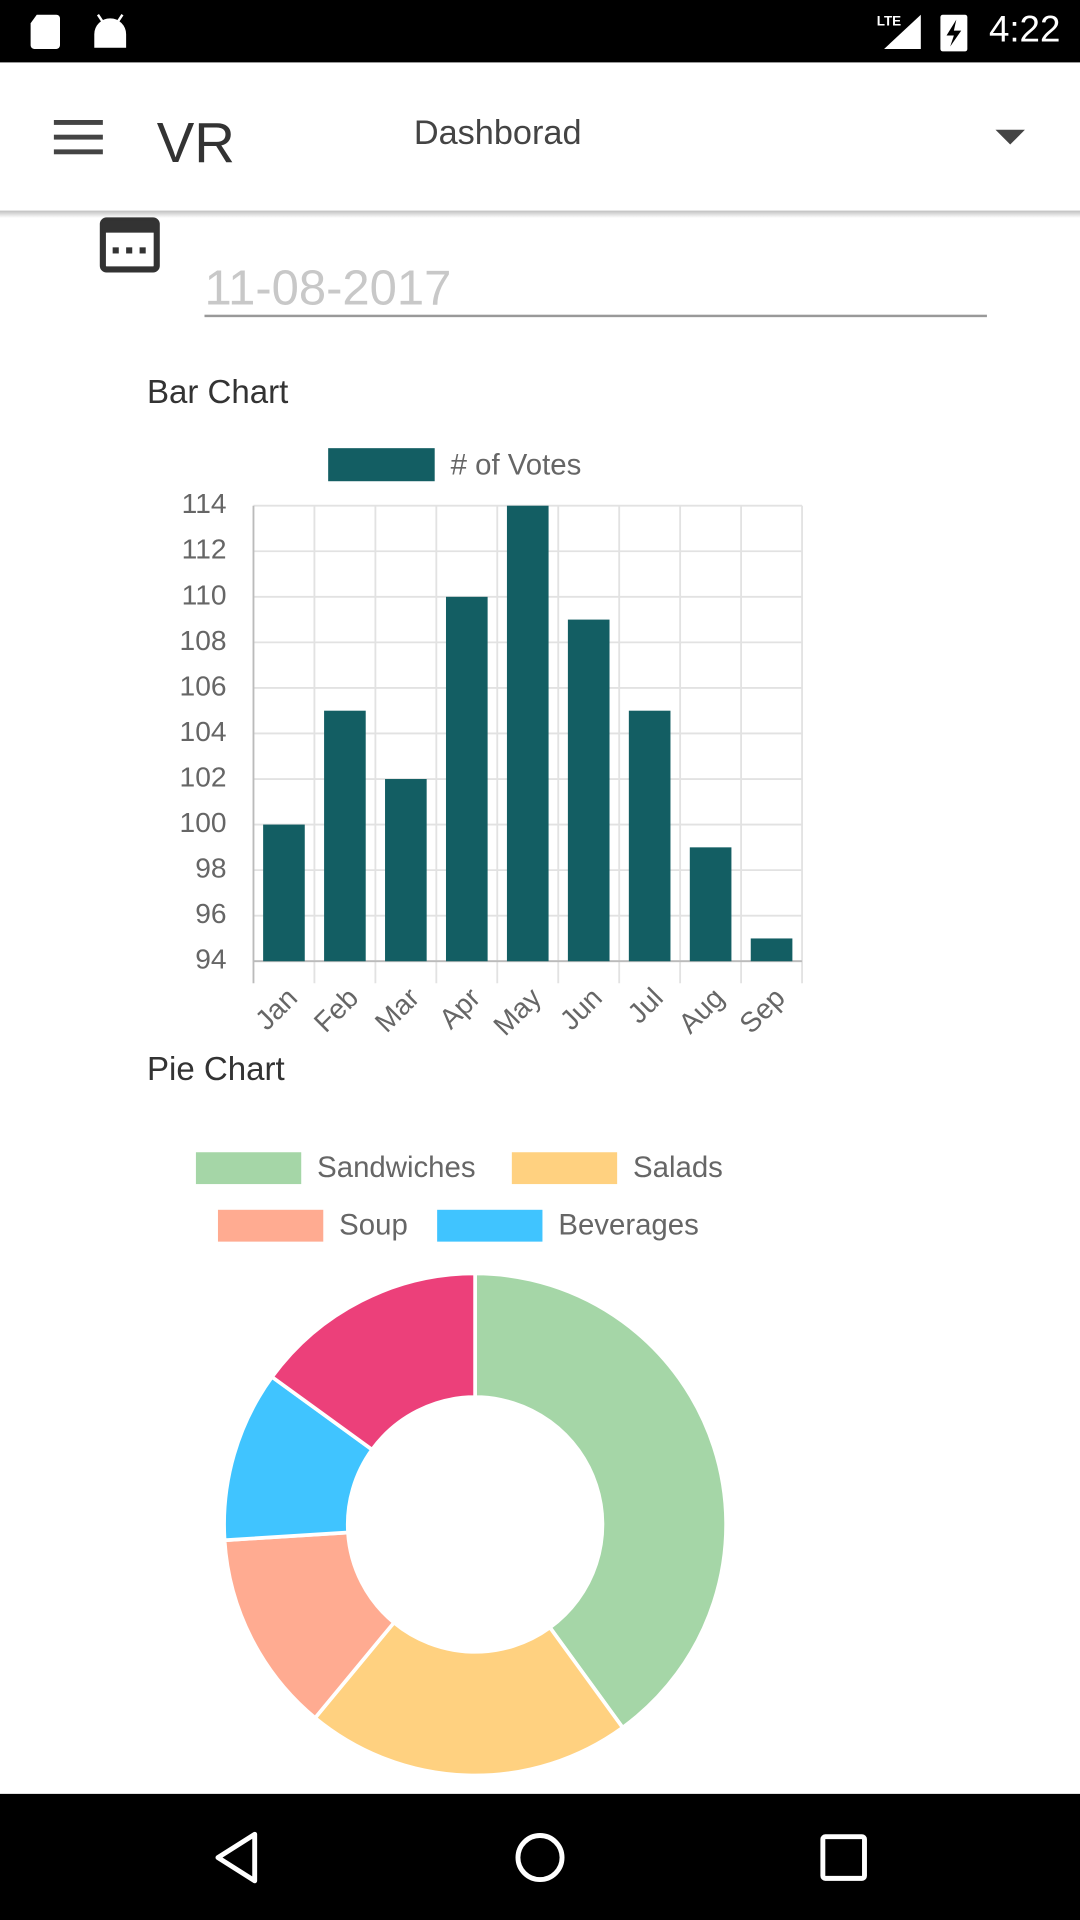 Image resolution: width=1080 pixels, height=1920 pixels. I want to click on x-tick-label: Feb, so click(336, 1010).